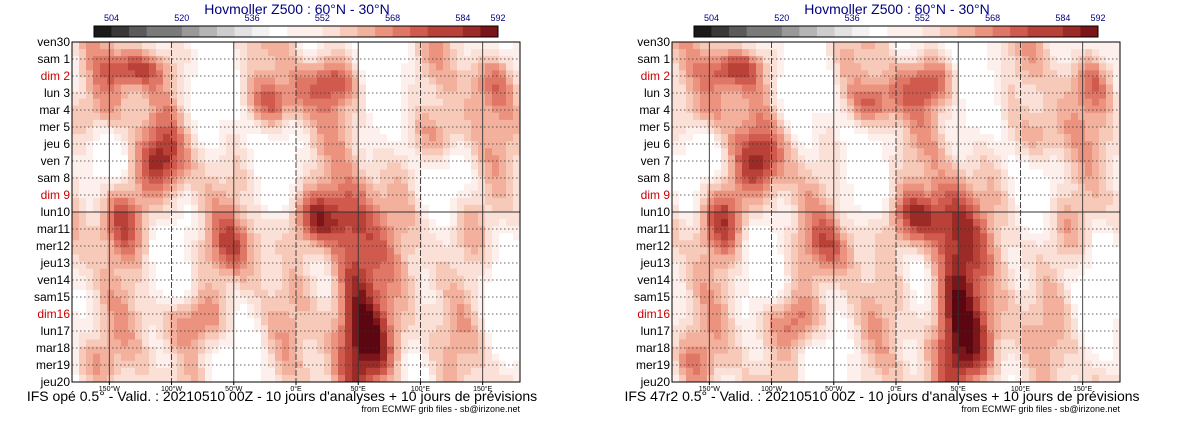 The width and height of the screenshot is (1200, 424). What do you see at coordinates (781, 18) in the screenshot?
I see `colorbar-tick-label: 520` at bounding box center [781, 18].